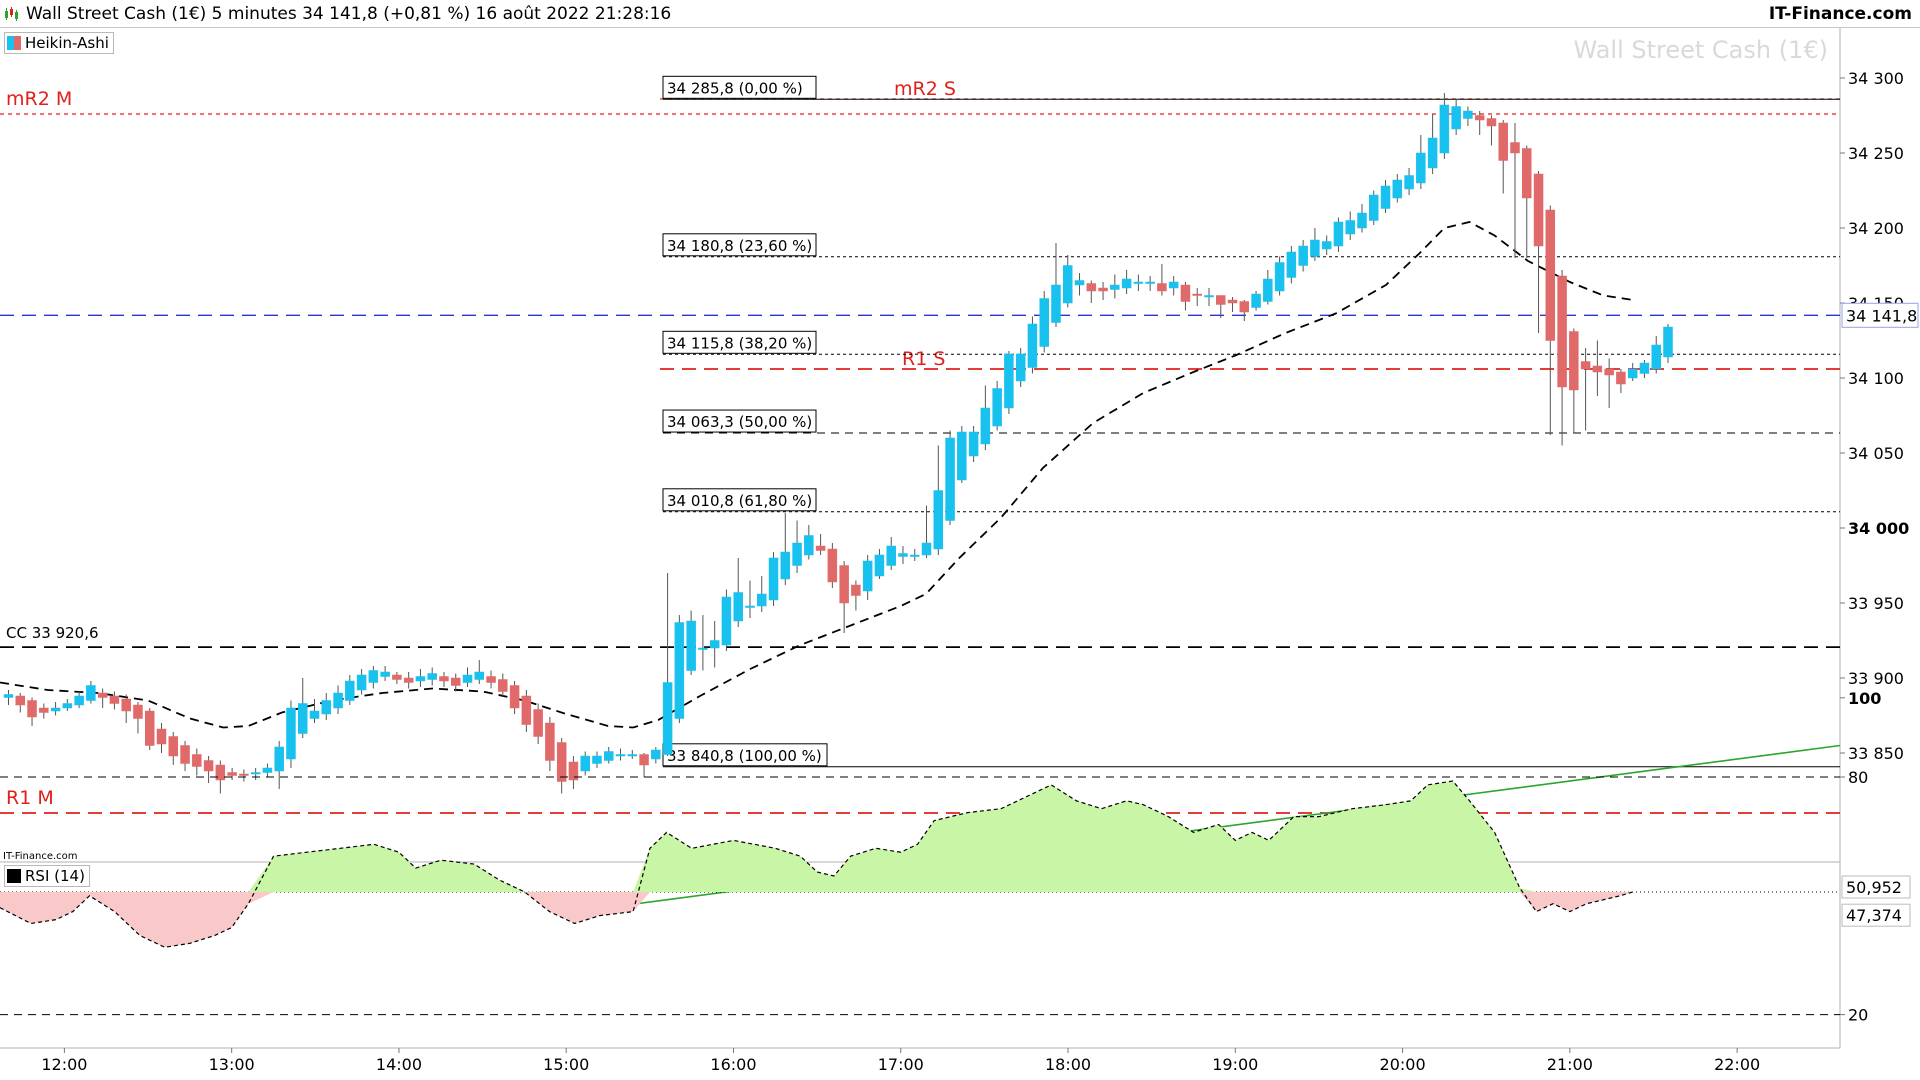 The image size is (1920, 1080). What do you see at coordinates (59, 43) in the screenshot?
I see `heikin-ashi-legend: Heikin-Ashi` at bounding box center [59, 43].